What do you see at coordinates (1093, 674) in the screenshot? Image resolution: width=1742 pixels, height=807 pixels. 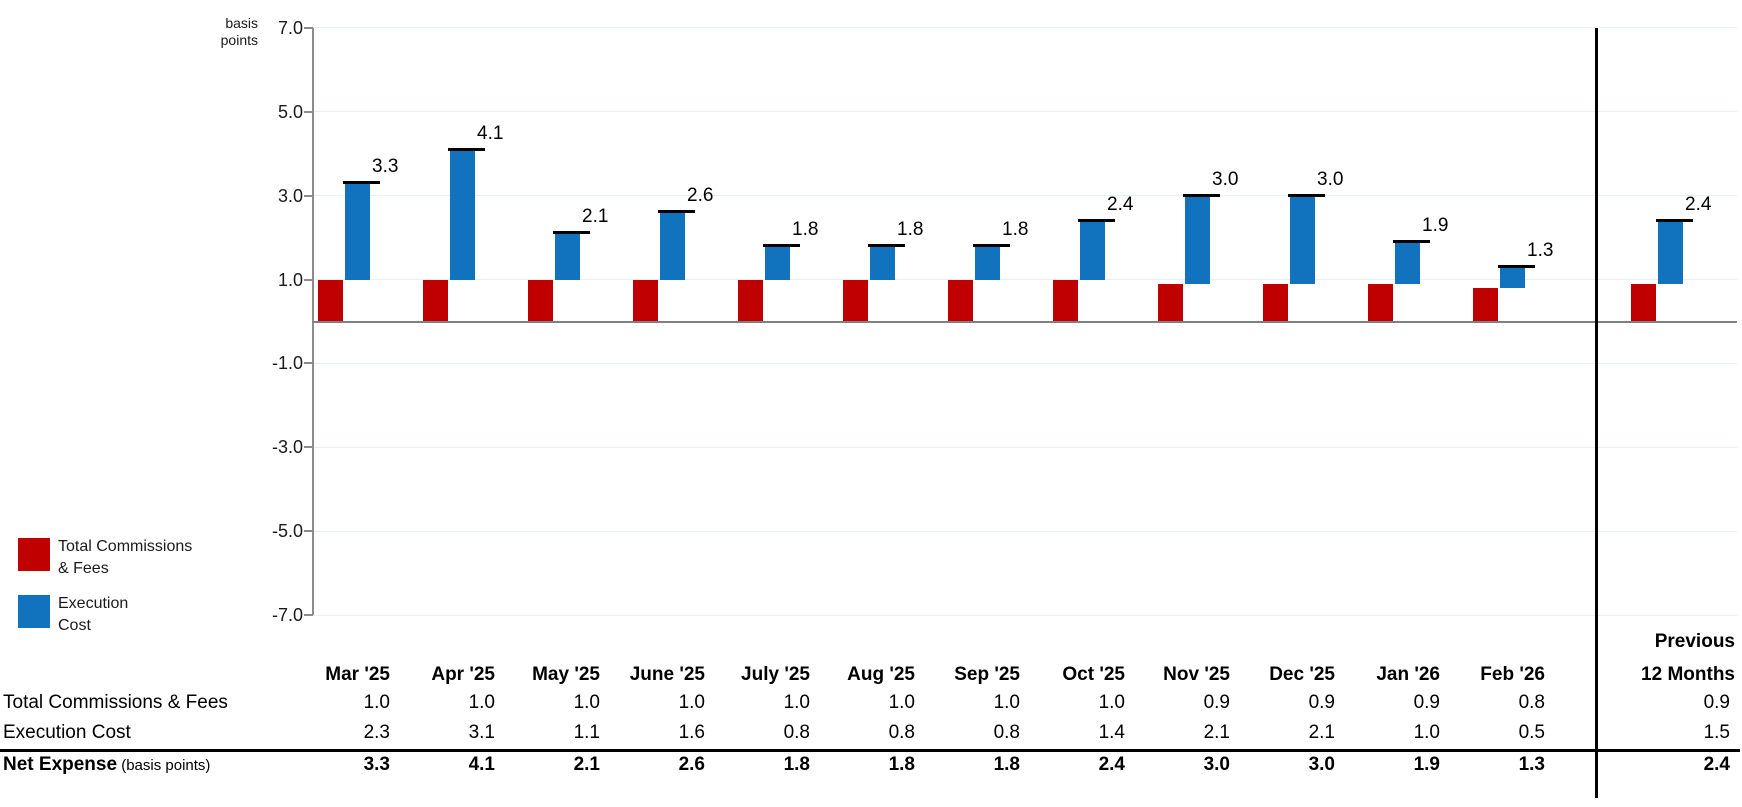 I see `table-column-header: Oct '25` at bounding box center [1093, 674].